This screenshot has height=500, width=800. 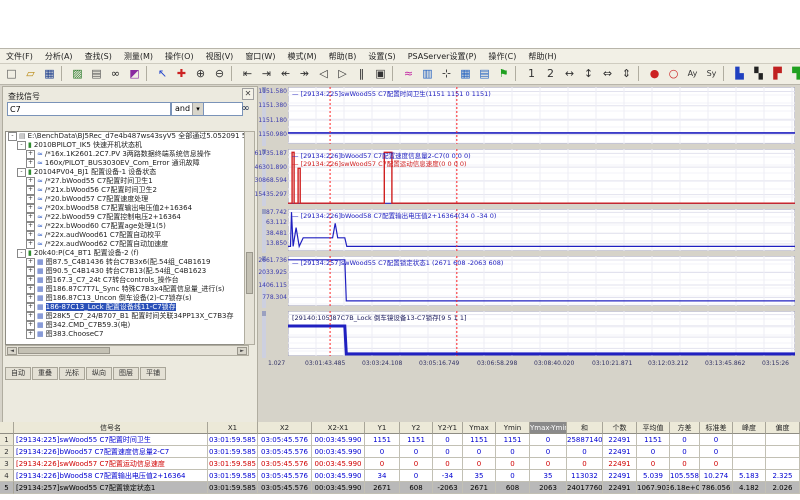 I want to click on crosshair-button: ⊹, so click(x=446, y=74).